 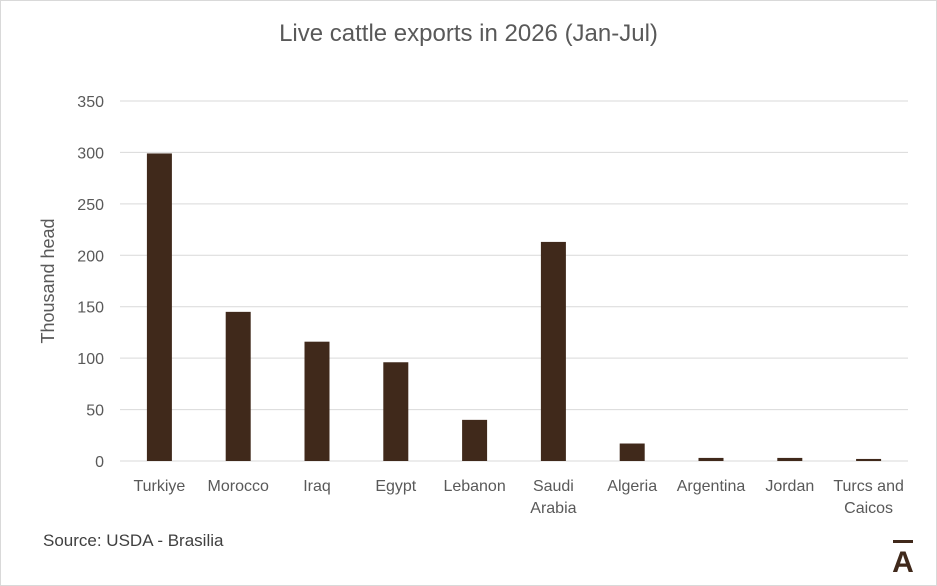 What do you see at coordinates (238, 486) in the screenshot?
I see `x-tick-label: Morocco` at bounding box center [238, 486].